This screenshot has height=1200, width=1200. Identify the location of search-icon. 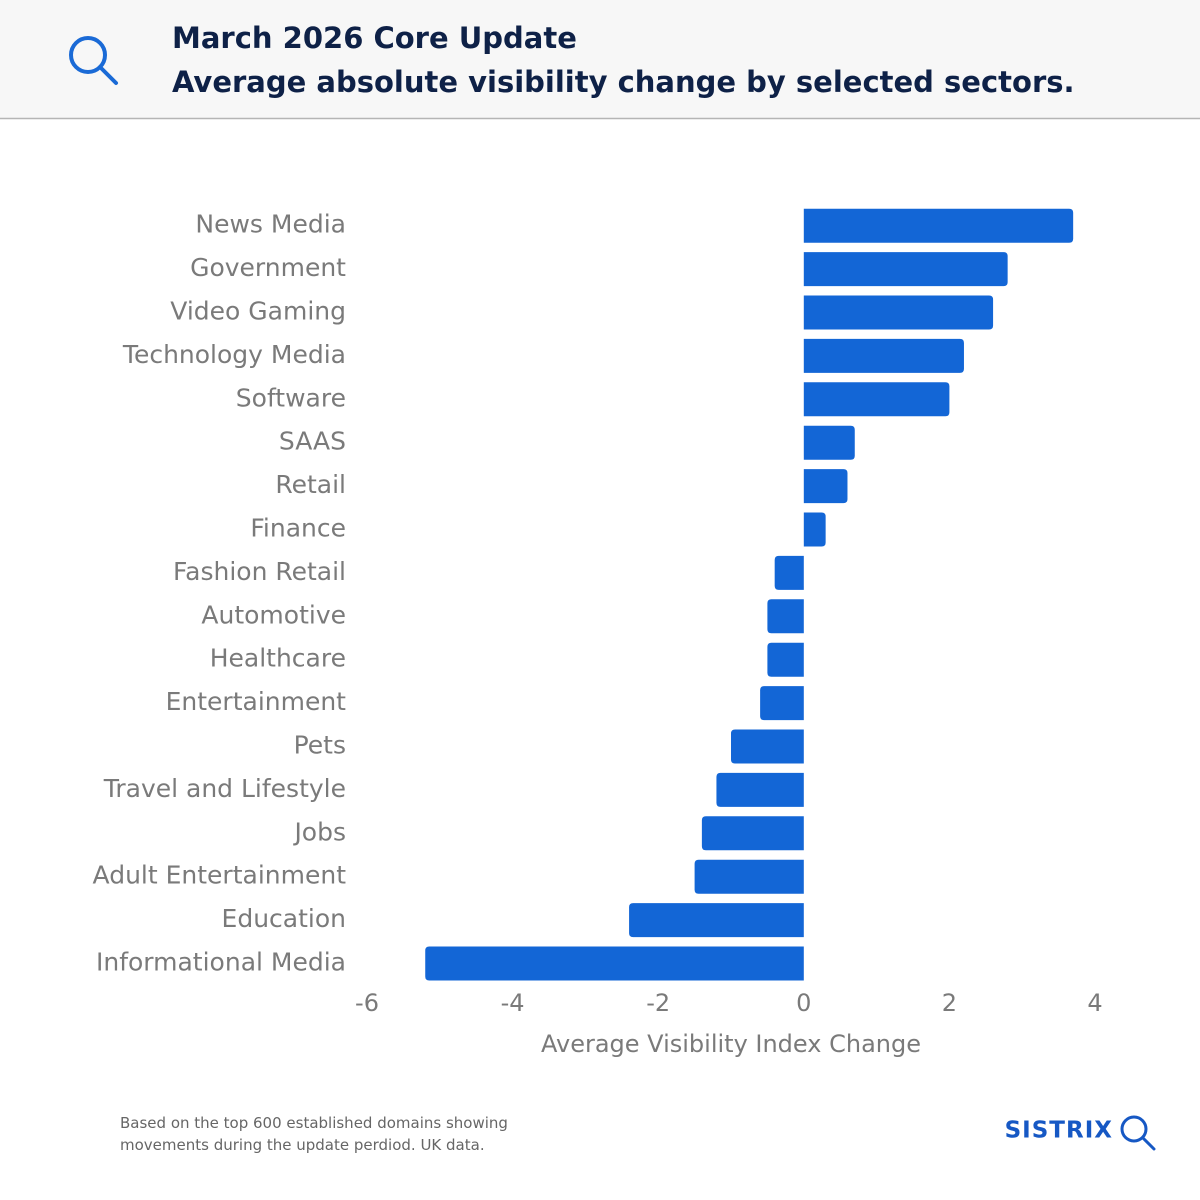
(93, 60).